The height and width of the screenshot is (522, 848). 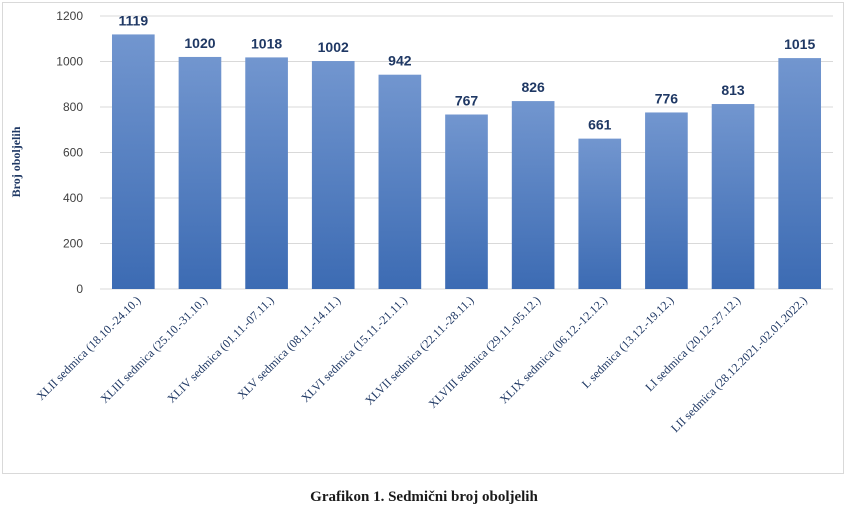 What do you see at coordinates (739, 364) in the screenshot?
I see `x-category-label: LII sedmica (28.12.2021.-02.01.2022.)` at bounding box center [739, 364].